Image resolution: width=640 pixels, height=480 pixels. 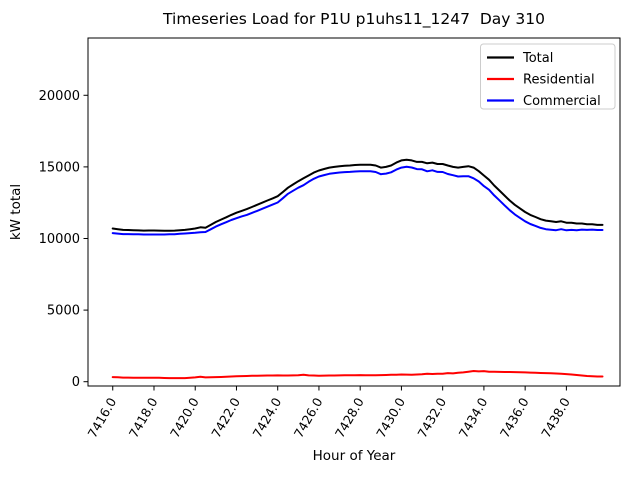 What do you see at coordinates (308, 417) in the screenshot?
I see `x-tick-label: 7426.0` at bounding box center [308, 417].